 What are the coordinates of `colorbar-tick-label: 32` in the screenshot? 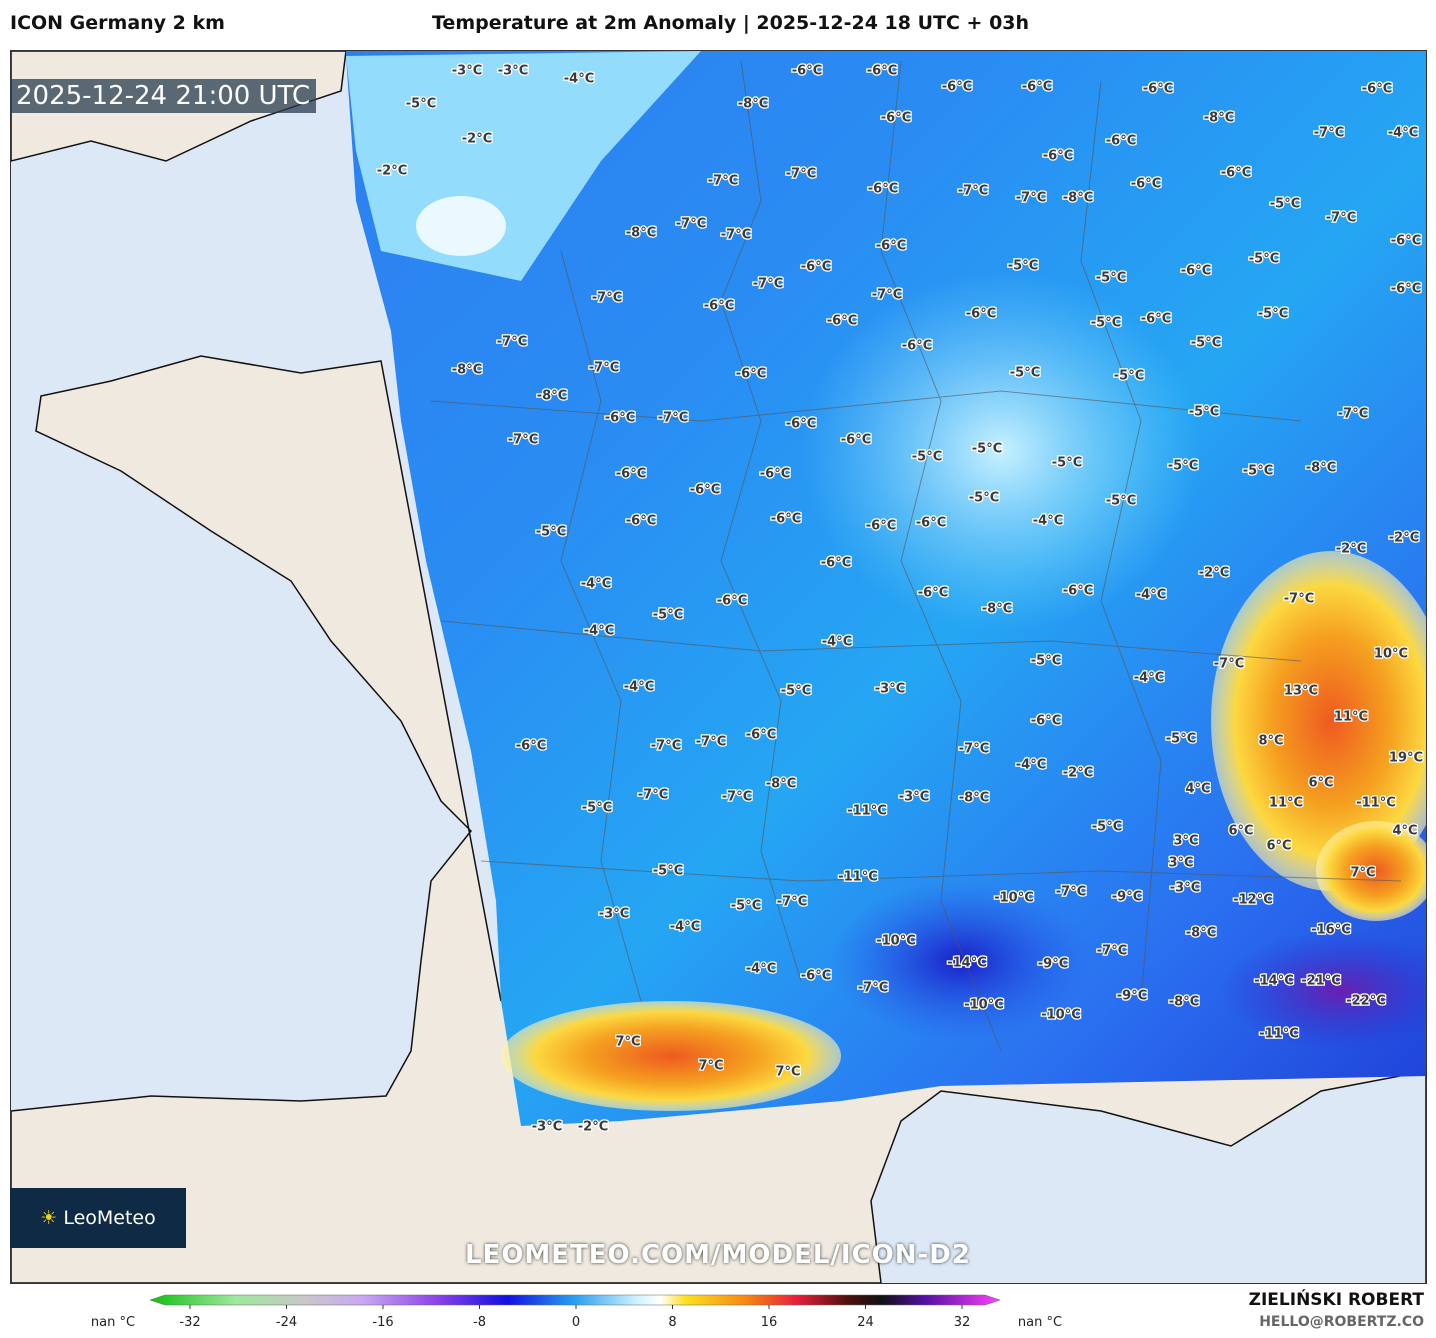 It's located at (962, 1322).